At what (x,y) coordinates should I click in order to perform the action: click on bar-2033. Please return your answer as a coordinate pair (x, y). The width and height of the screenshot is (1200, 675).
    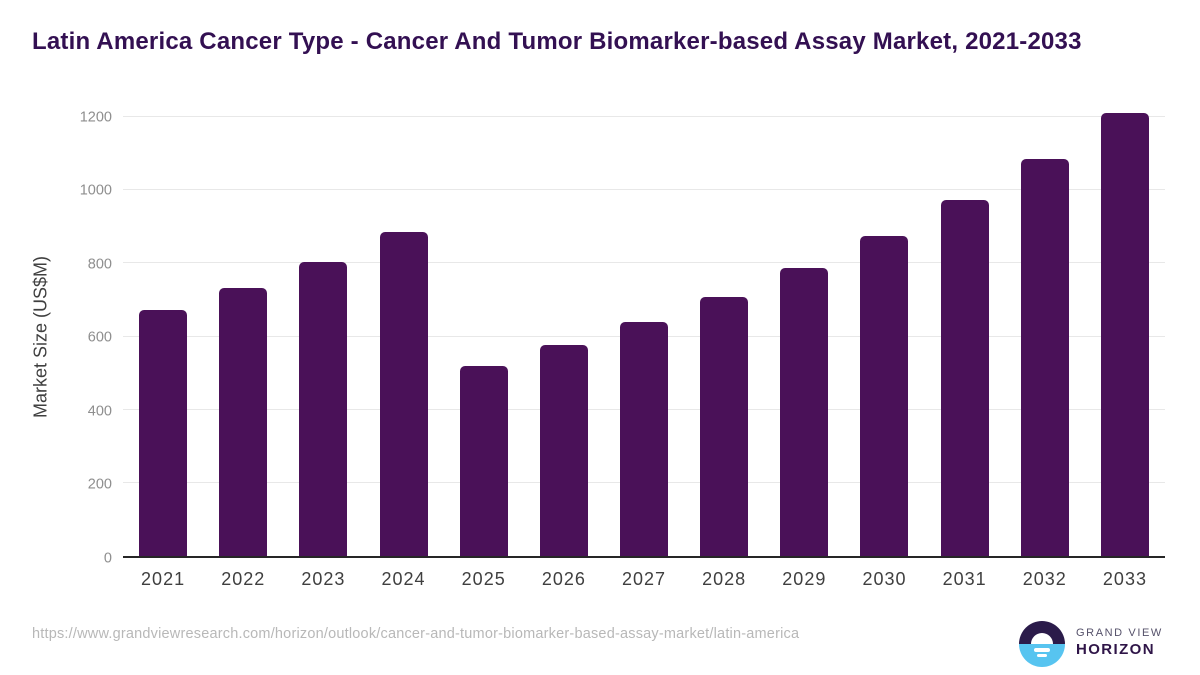
    Looking at the image, I should click on (1124, 334).